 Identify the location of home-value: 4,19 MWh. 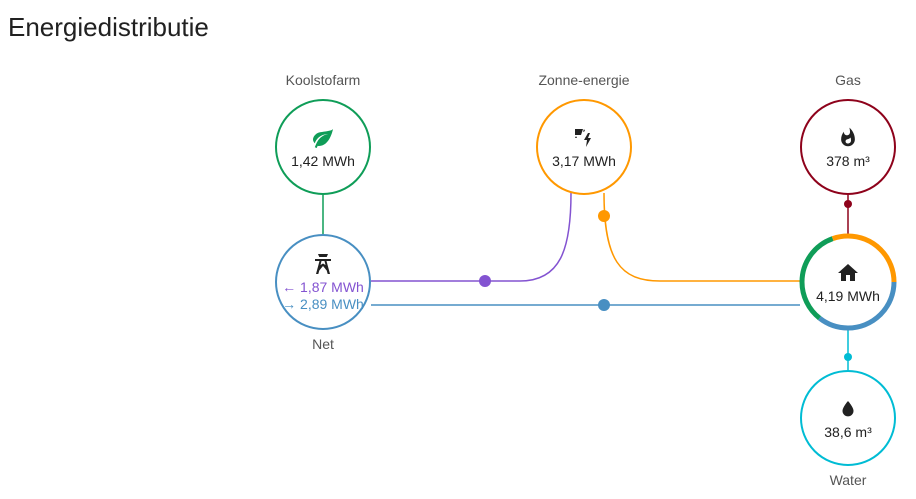
(848, 295).